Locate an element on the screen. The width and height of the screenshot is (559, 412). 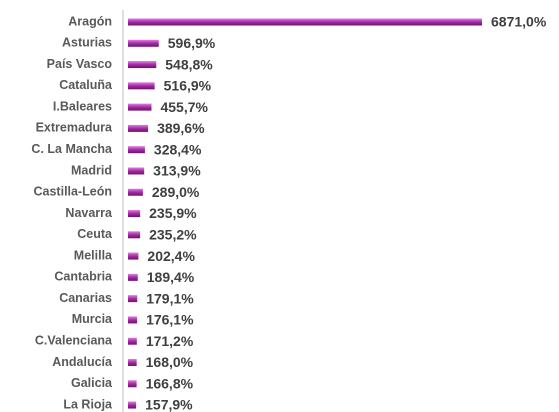
value-label: 596,9% is located at coordinates (192, 43).